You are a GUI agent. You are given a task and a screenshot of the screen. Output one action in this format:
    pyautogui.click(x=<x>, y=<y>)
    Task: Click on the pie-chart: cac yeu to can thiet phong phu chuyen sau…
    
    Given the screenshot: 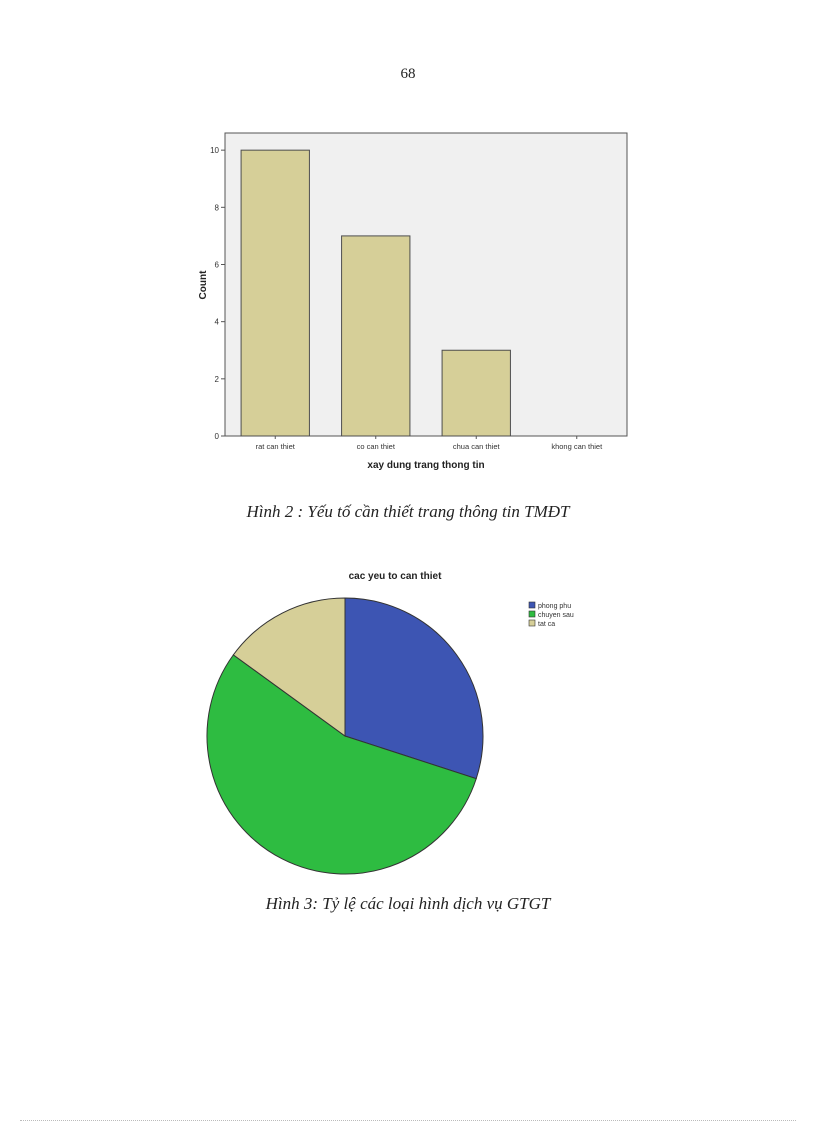 What is the action you would take?
    pyautogui.click(x=390, y=723)
    